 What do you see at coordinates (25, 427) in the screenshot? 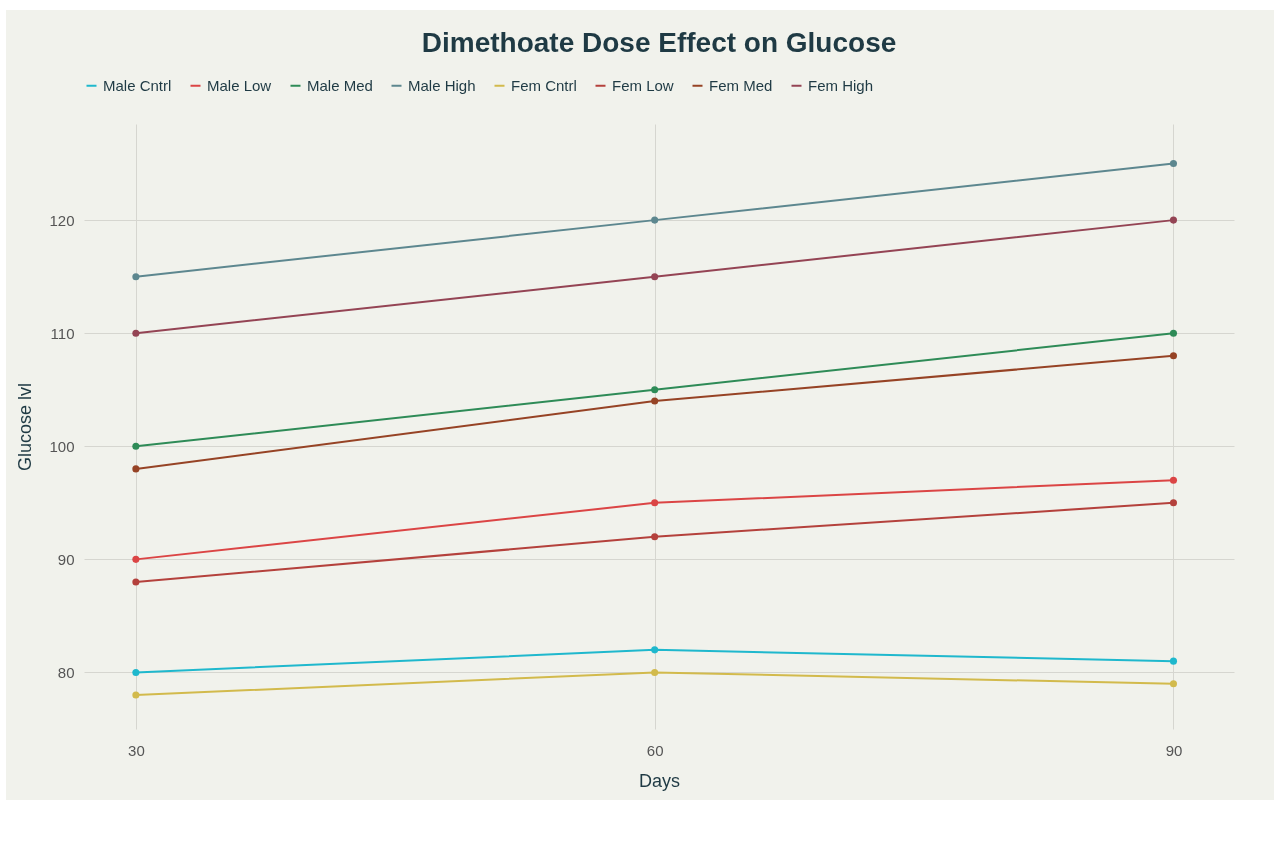
I see `y-axis-title: Glucose lvl` at bounding box center [25, 427].